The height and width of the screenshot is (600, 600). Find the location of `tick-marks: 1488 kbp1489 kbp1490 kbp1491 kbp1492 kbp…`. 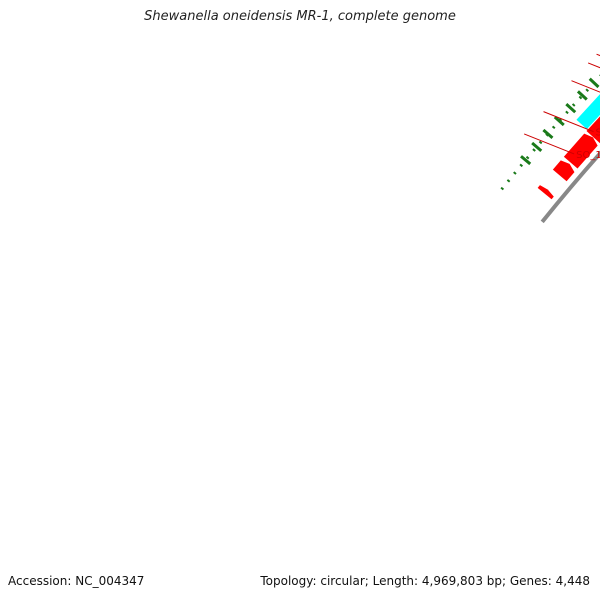

tick-marks: 1488 kbp1489 kbp1490 kbp1491 kbp1492 kbp… is located at coordinates (560, 121).